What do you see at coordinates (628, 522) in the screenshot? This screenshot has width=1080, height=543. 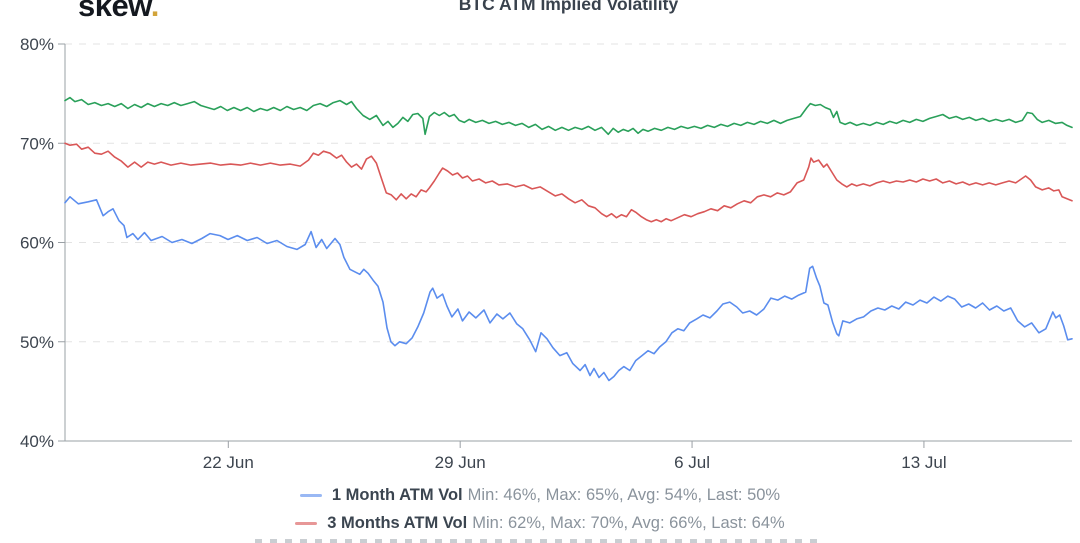 I see `legend-stats: Min: 62%, Max: 70%, Avg: 66%, Last: 64%` at bounding box center [628, 522].